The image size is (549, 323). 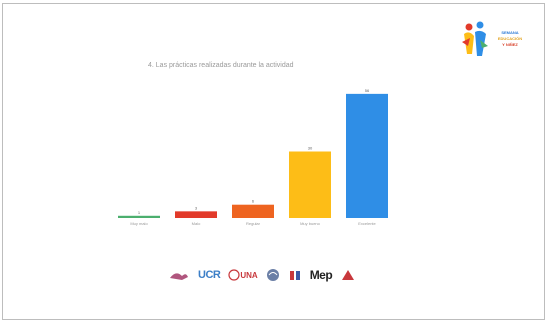 I want to click on bar-value-label: 56, so click(x=367, y=90).